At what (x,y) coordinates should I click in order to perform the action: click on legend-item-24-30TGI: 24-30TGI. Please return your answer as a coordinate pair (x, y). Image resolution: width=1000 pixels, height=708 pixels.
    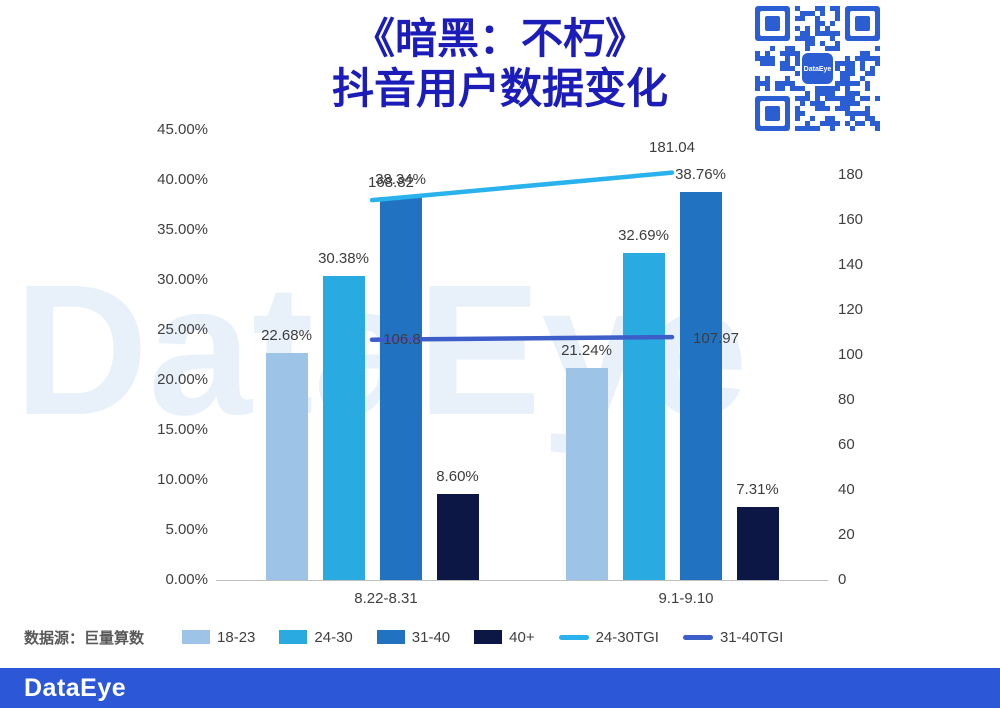
    Looking at the image, I should click on (608, 637).